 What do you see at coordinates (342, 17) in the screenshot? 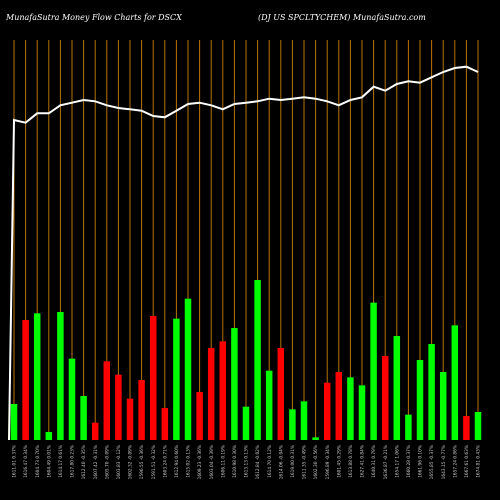
I see `chart-source: (DJ US SPCLTYCHEM) MunafaSutra.com` at bounding box center [342, 17].